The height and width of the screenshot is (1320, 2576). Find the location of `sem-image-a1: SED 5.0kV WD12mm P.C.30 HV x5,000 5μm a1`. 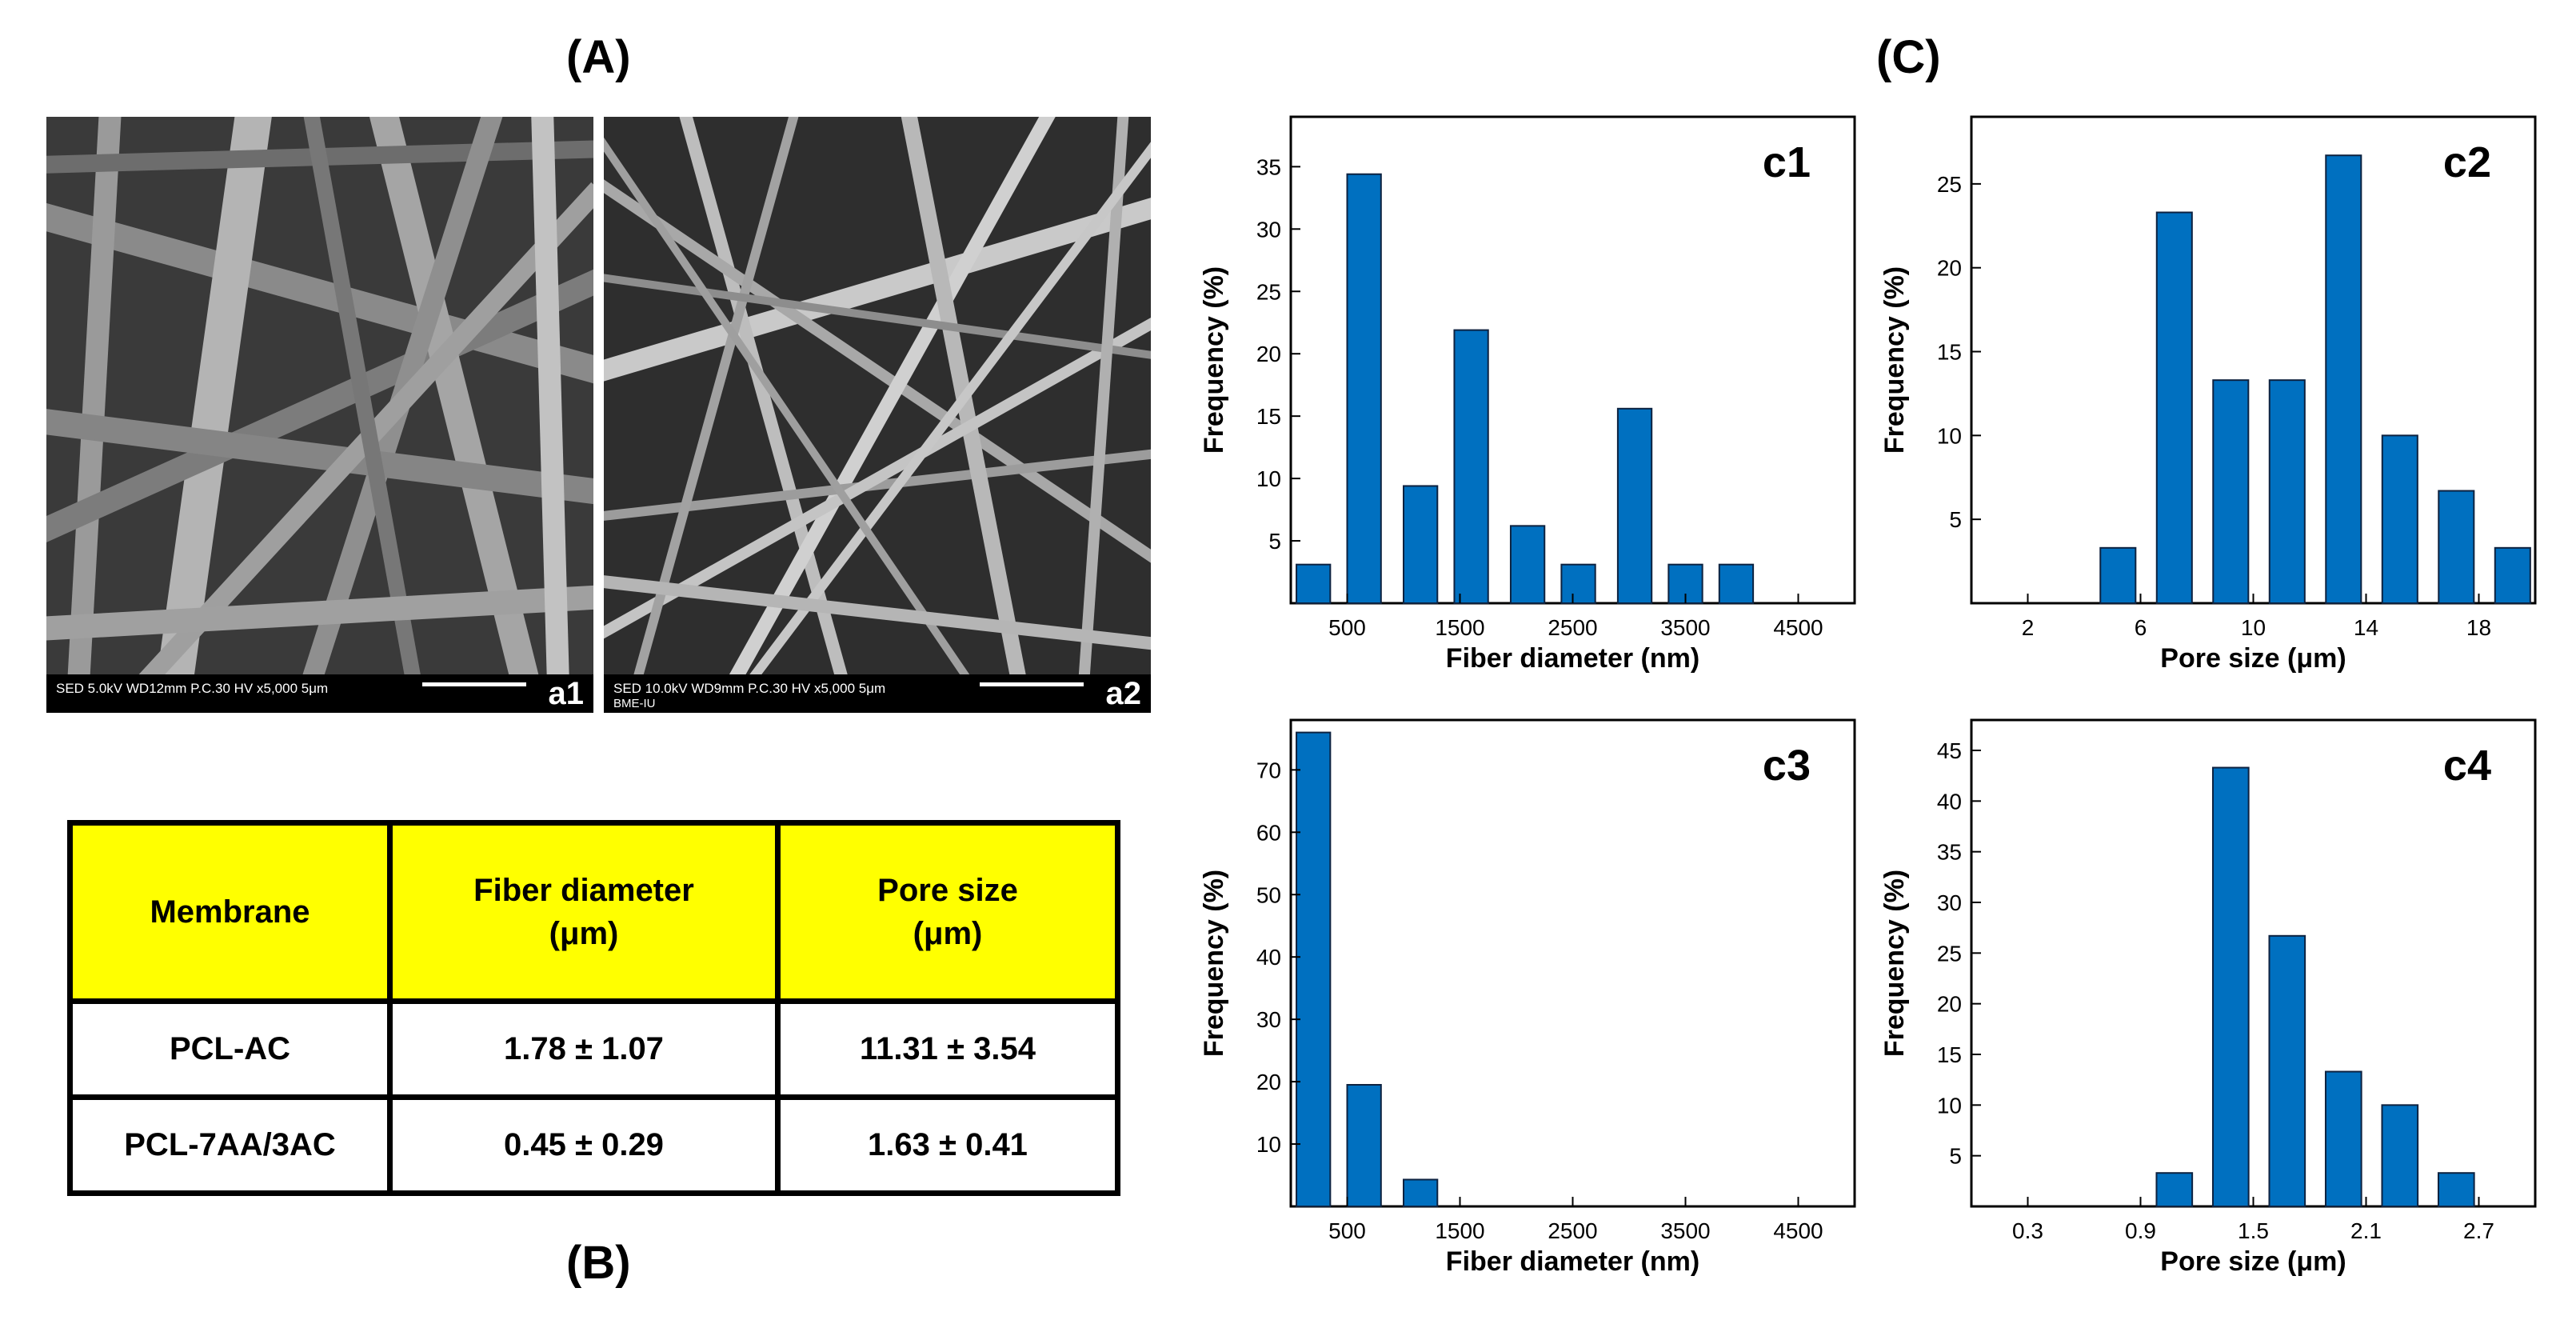

sem-image-a1: SED 5.0kV WD12mm P.C.30 HV x5,000 5μm a1 is located at coordinates (320, 415).